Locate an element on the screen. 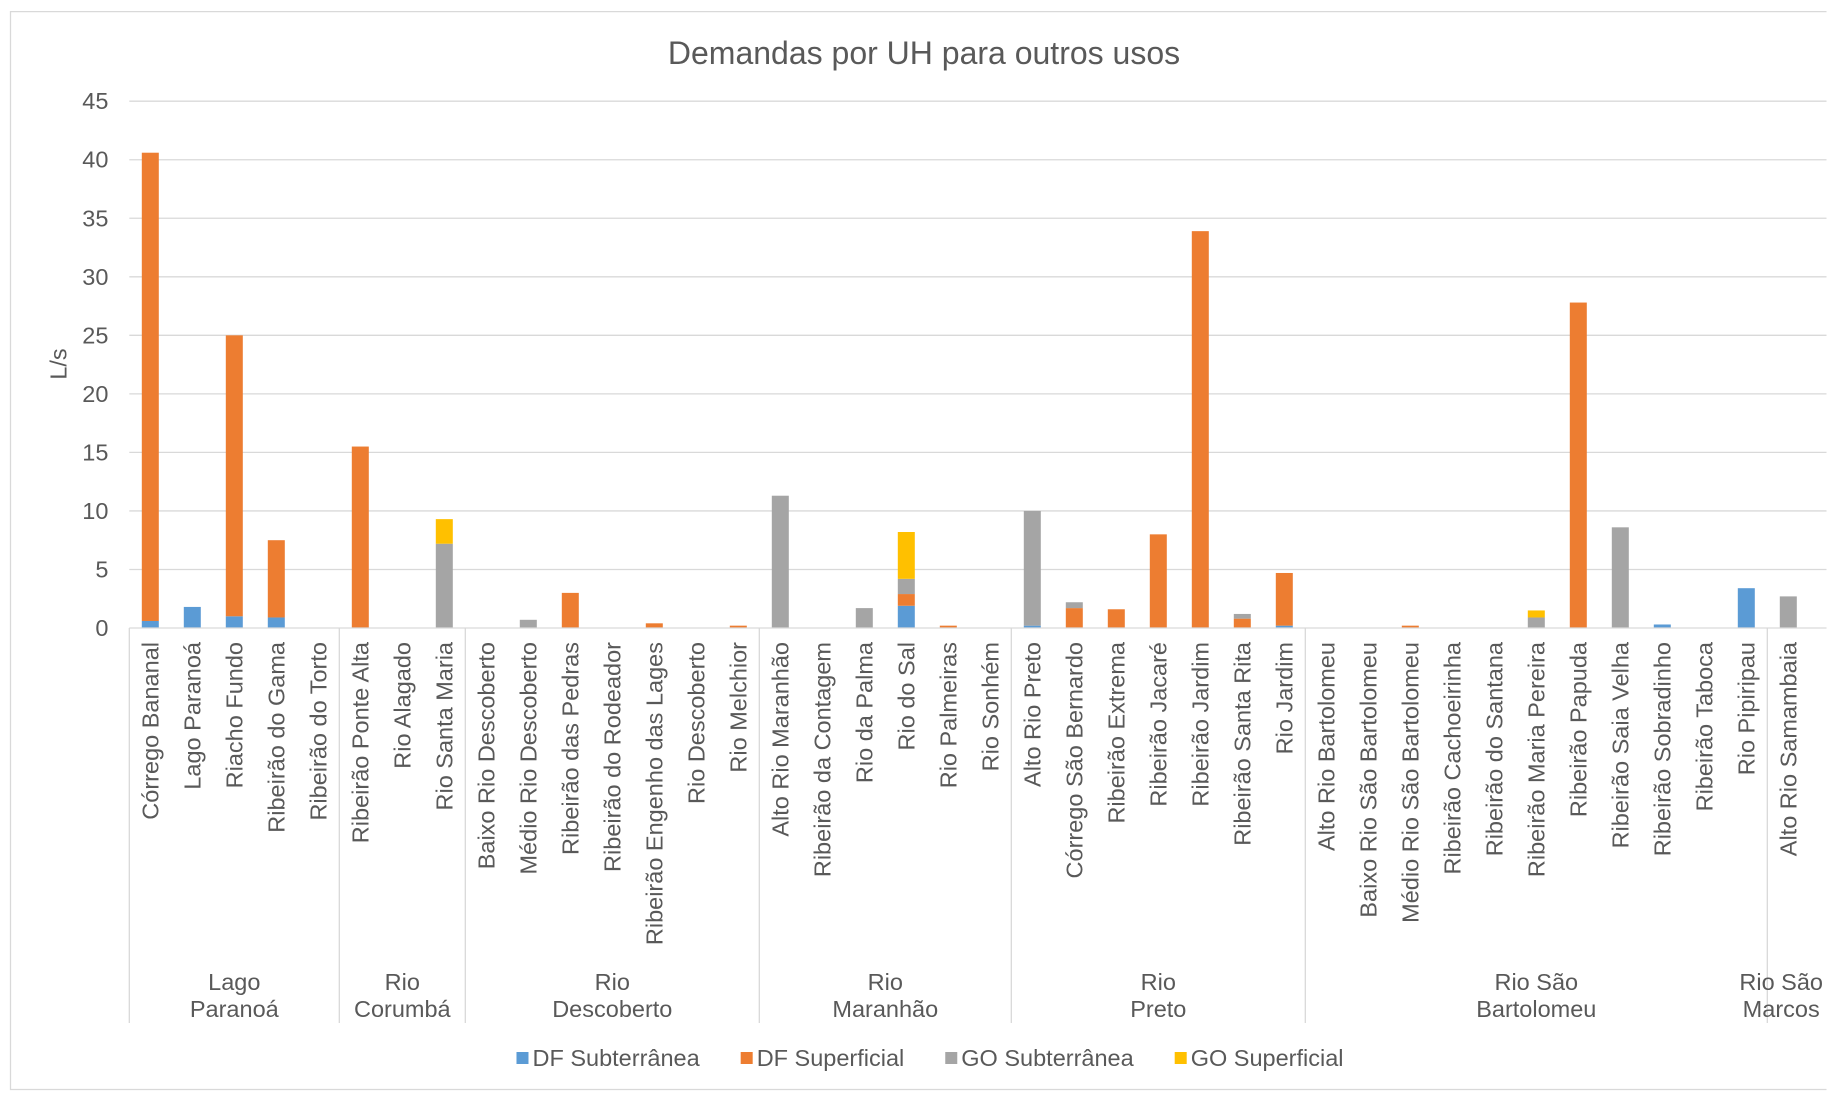  x-tick-label: Rio Santa Maria is located at coordinates (444, 725).